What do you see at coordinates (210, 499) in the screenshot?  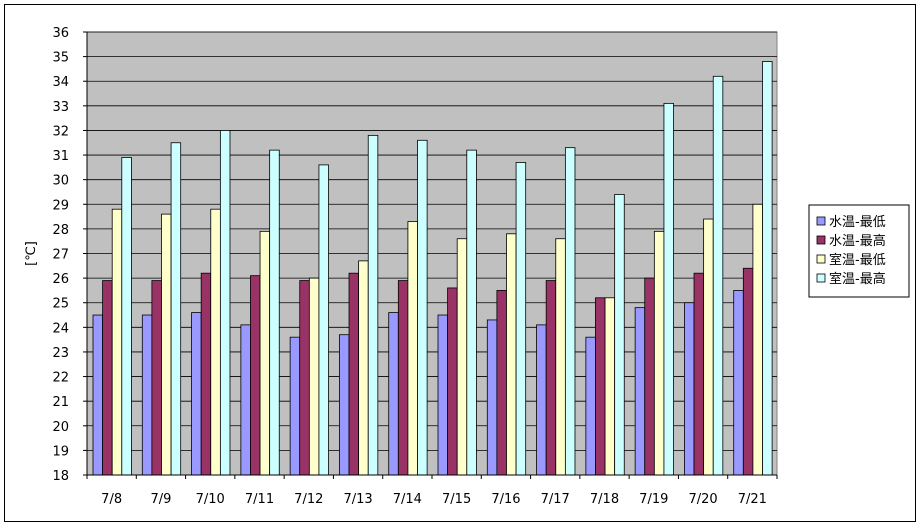 I see `x-tick-label: 7/10` at bounding box center [210, 499].